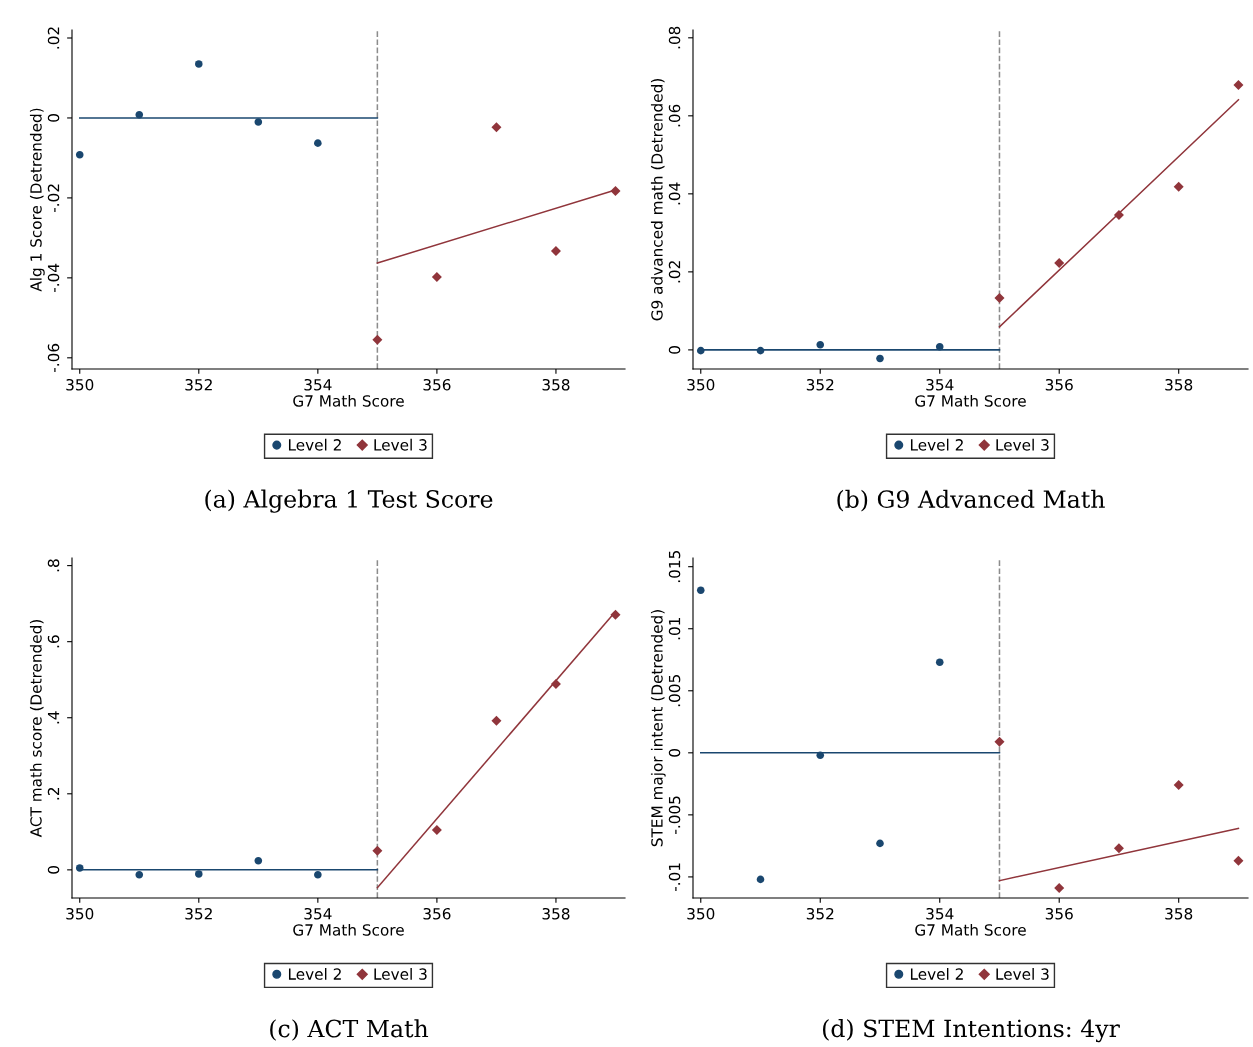 Image resolution: width=1253 pixels, height=1047 pixels. What do you see at coordinates (53, 357) in the screenshot?
I see `y-tick-label: -.06` at bounding box center [53, 357].